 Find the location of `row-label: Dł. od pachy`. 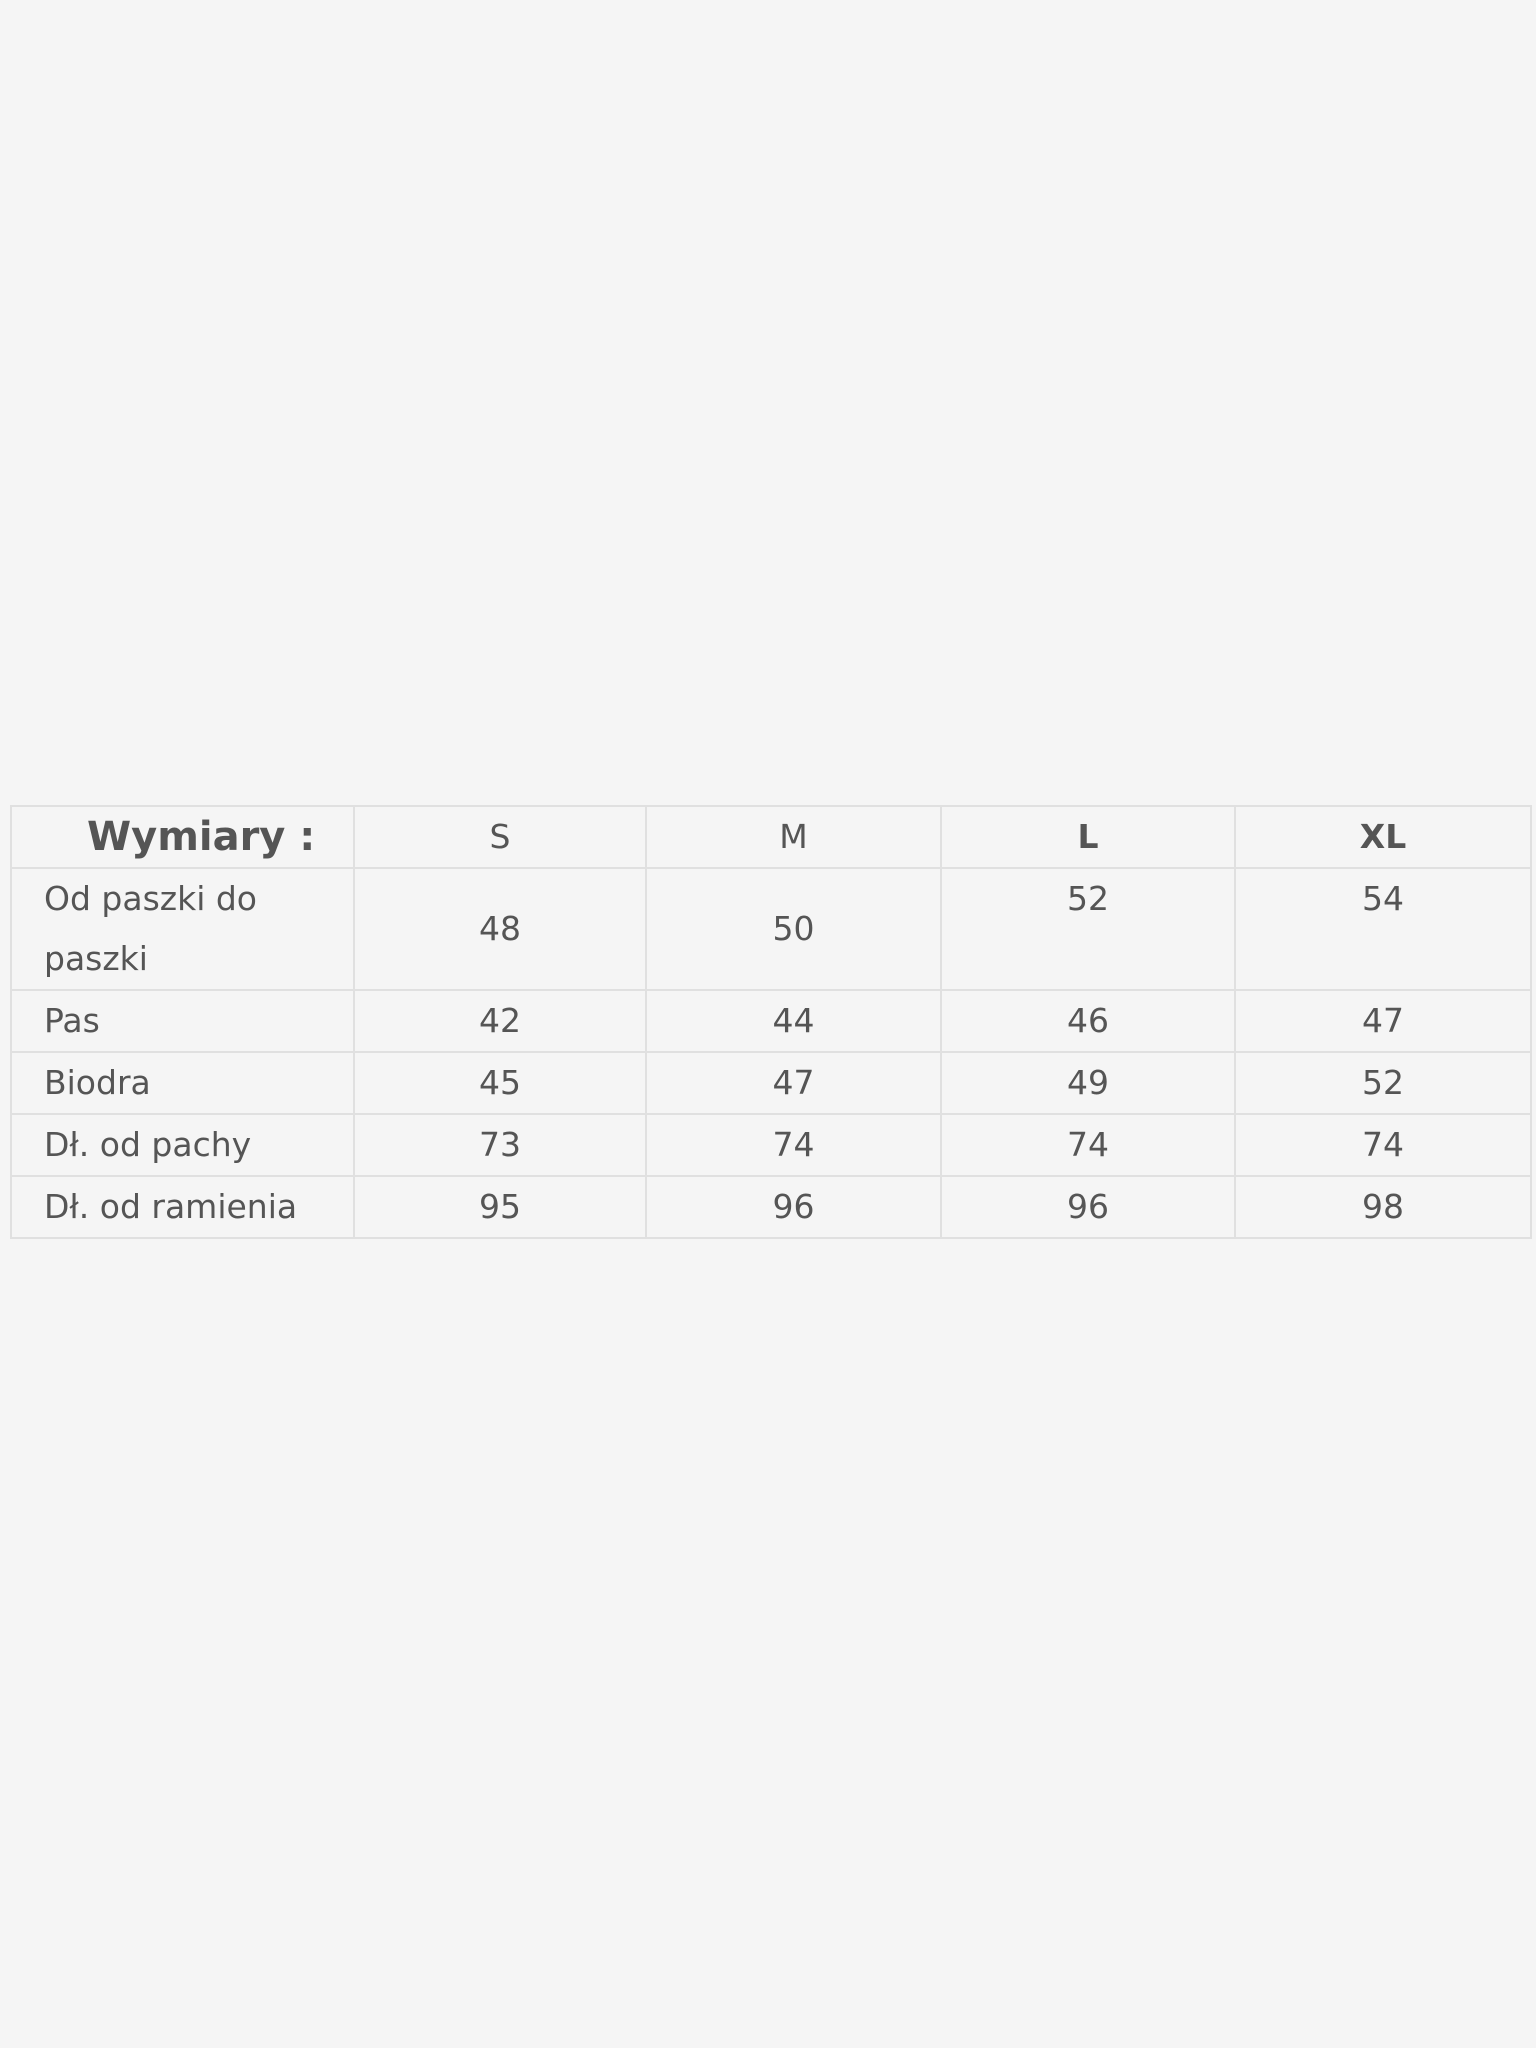

row-label: Dł. od pachy is located at coordinates (182, 1145).